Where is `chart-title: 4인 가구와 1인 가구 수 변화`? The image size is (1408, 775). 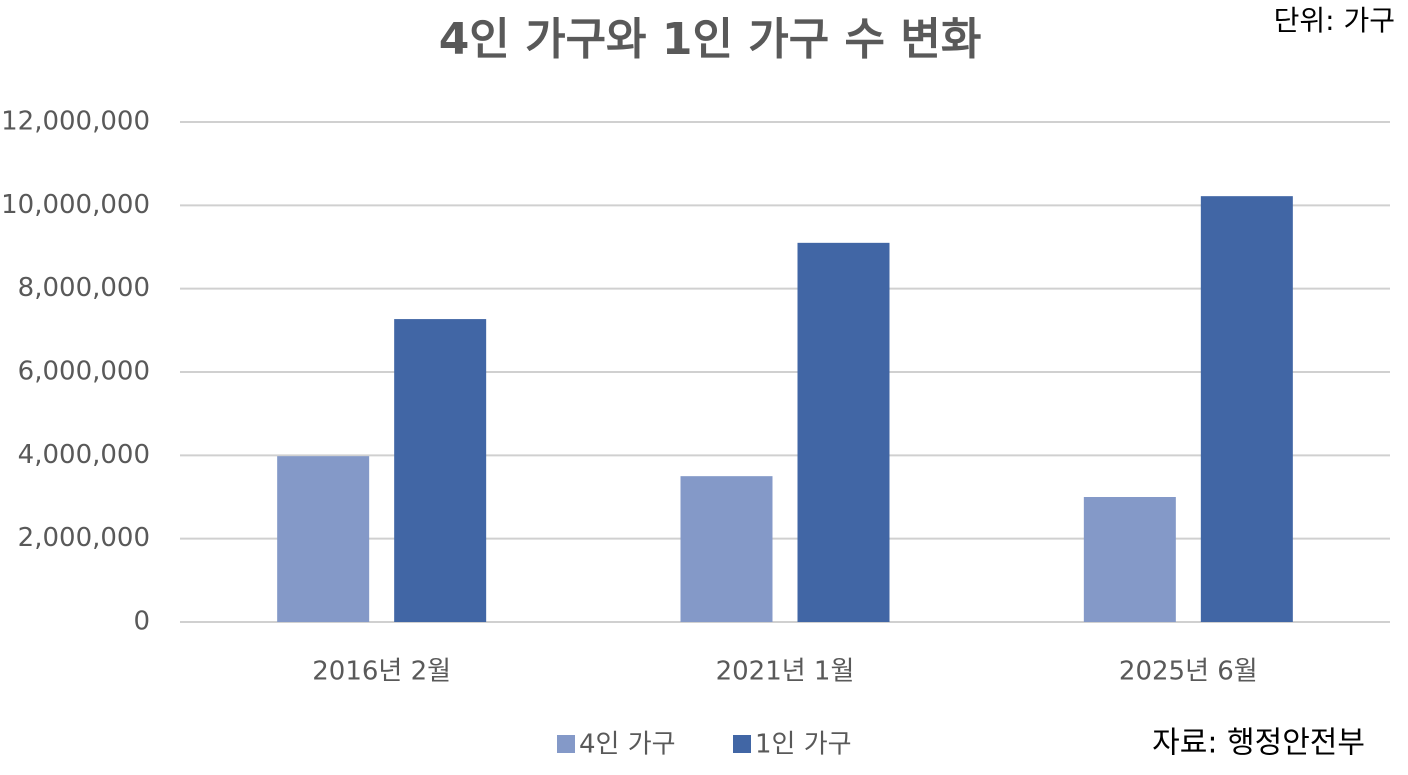
chart-title: 4인 가구와 1인 가구 수 변화 is located at coordinates (710, 39).